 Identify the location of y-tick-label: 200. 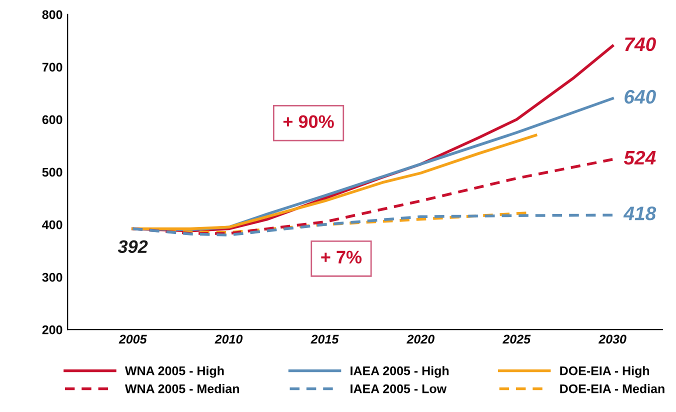
(52, 329).